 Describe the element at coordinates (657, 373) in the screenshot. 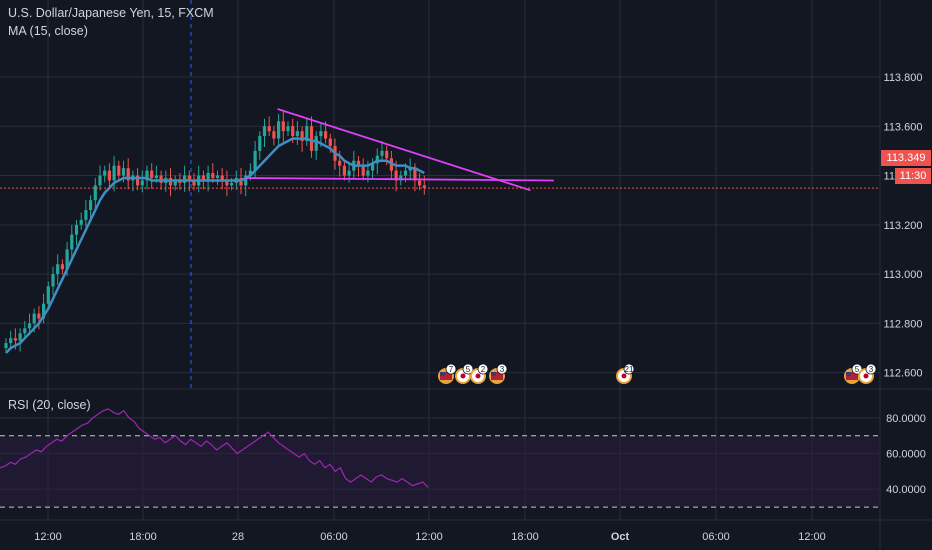

I see `economic-events: 7 5 2 3 21 5 3` at that location.